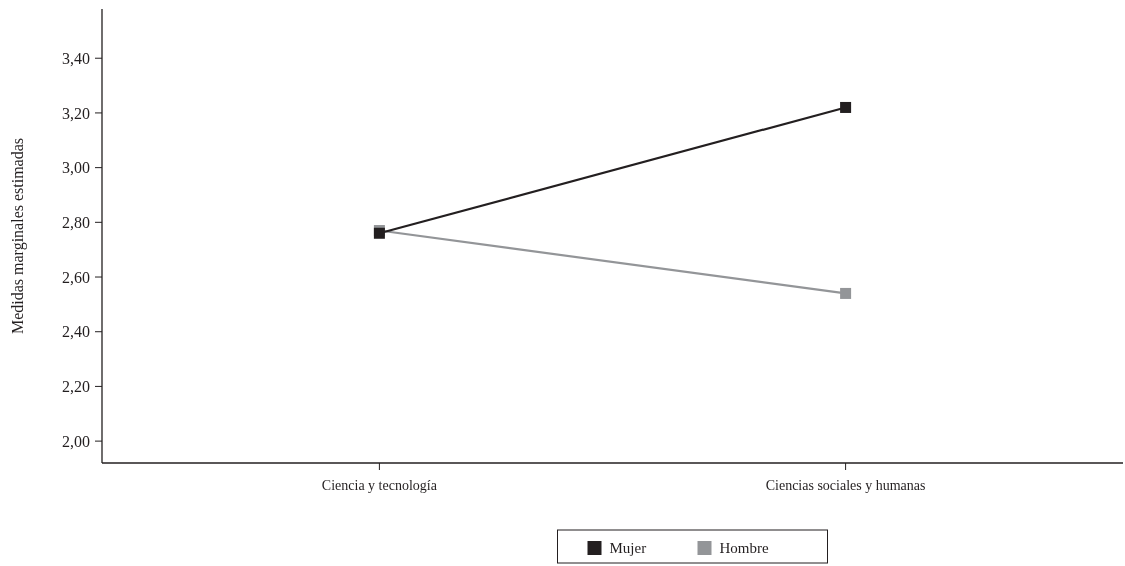 Image resolution: width=1125 pixels, height=566 pixels. I want to click on y-tick-label: 2,00, so click(76, 441).